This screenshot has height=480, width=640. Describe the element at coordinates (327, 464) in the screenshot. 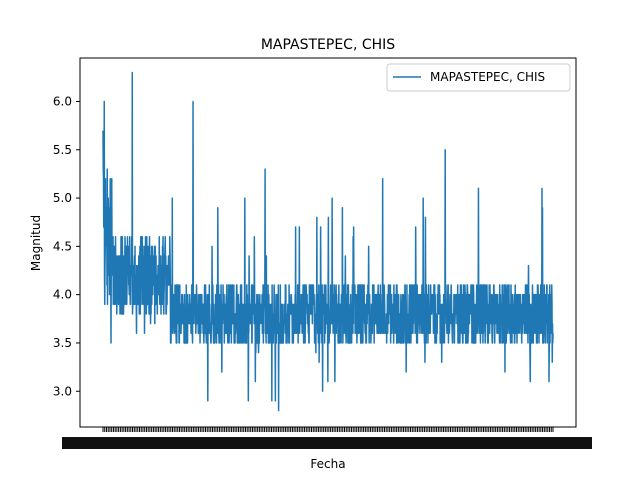

I see `x-axis-label: Fecha` at that location.